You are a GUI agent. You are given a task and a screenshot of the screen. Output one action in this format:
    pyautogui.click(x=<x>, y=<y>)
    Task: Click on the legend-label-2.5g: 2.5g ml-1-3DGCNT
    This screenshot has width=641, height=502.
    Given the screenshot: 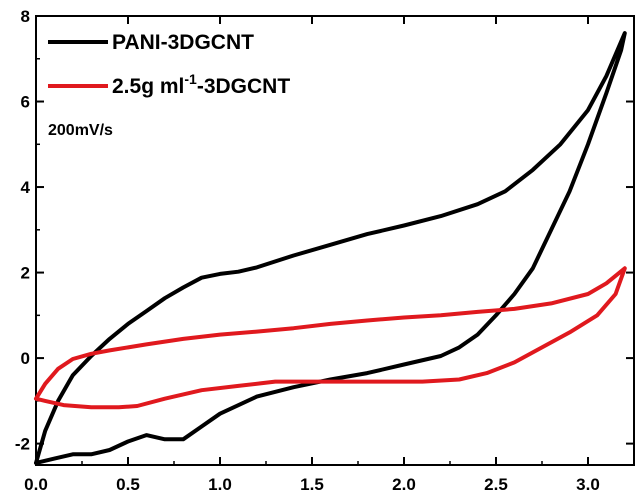 What is the action you would take?
    pyautogui.click(x=201, y=84)
    